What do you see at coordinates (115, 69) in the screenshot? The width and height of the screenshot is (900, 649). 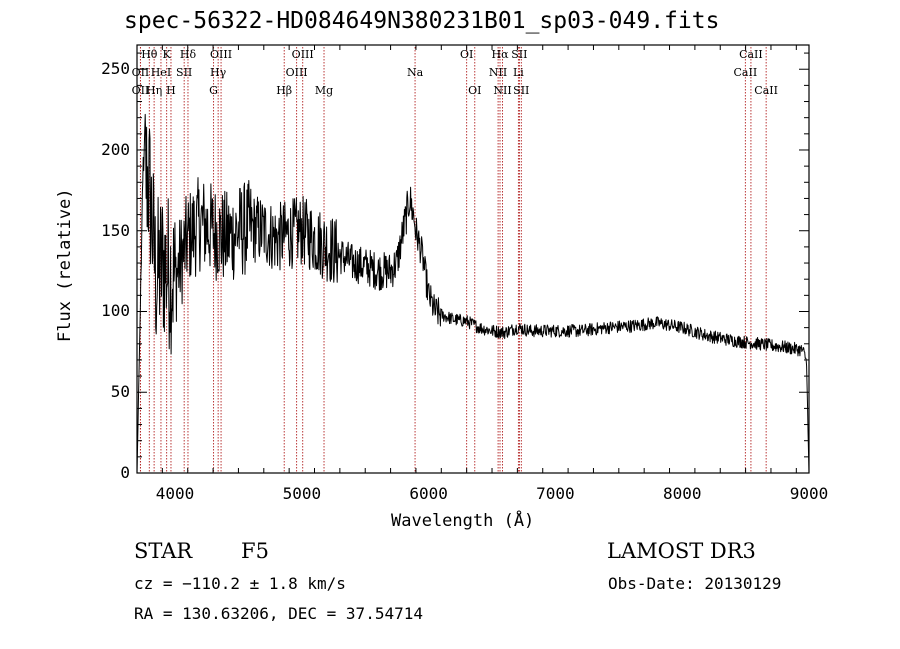 I see `y-tick-label: 250` at bounding box center [115, 69].